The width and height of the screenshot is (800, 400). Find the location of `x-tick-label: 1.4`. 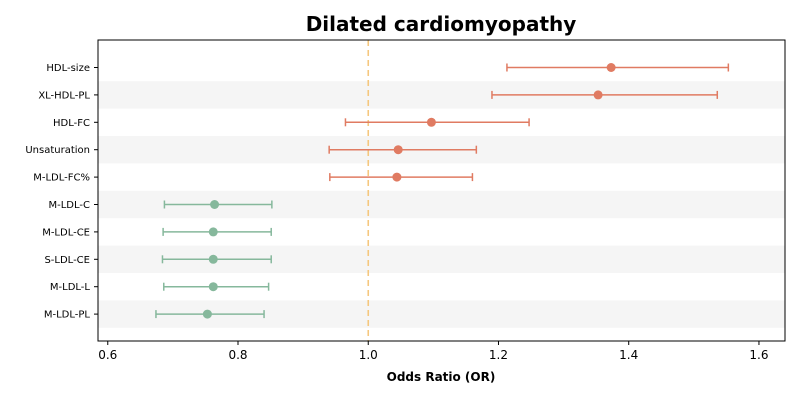

x-tick-label: 1.4 is located at coordinates (628, 355).